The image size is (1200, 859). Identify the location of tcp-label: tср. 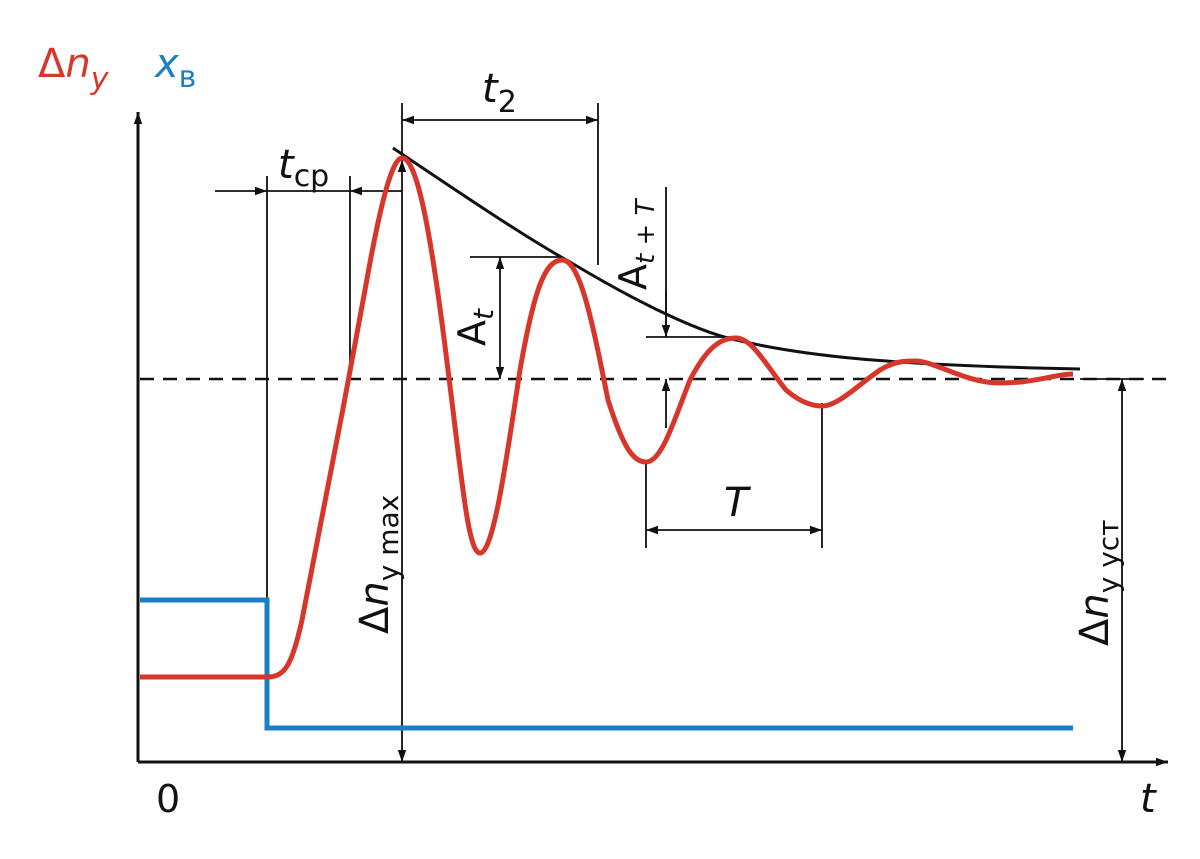
(303, 168).